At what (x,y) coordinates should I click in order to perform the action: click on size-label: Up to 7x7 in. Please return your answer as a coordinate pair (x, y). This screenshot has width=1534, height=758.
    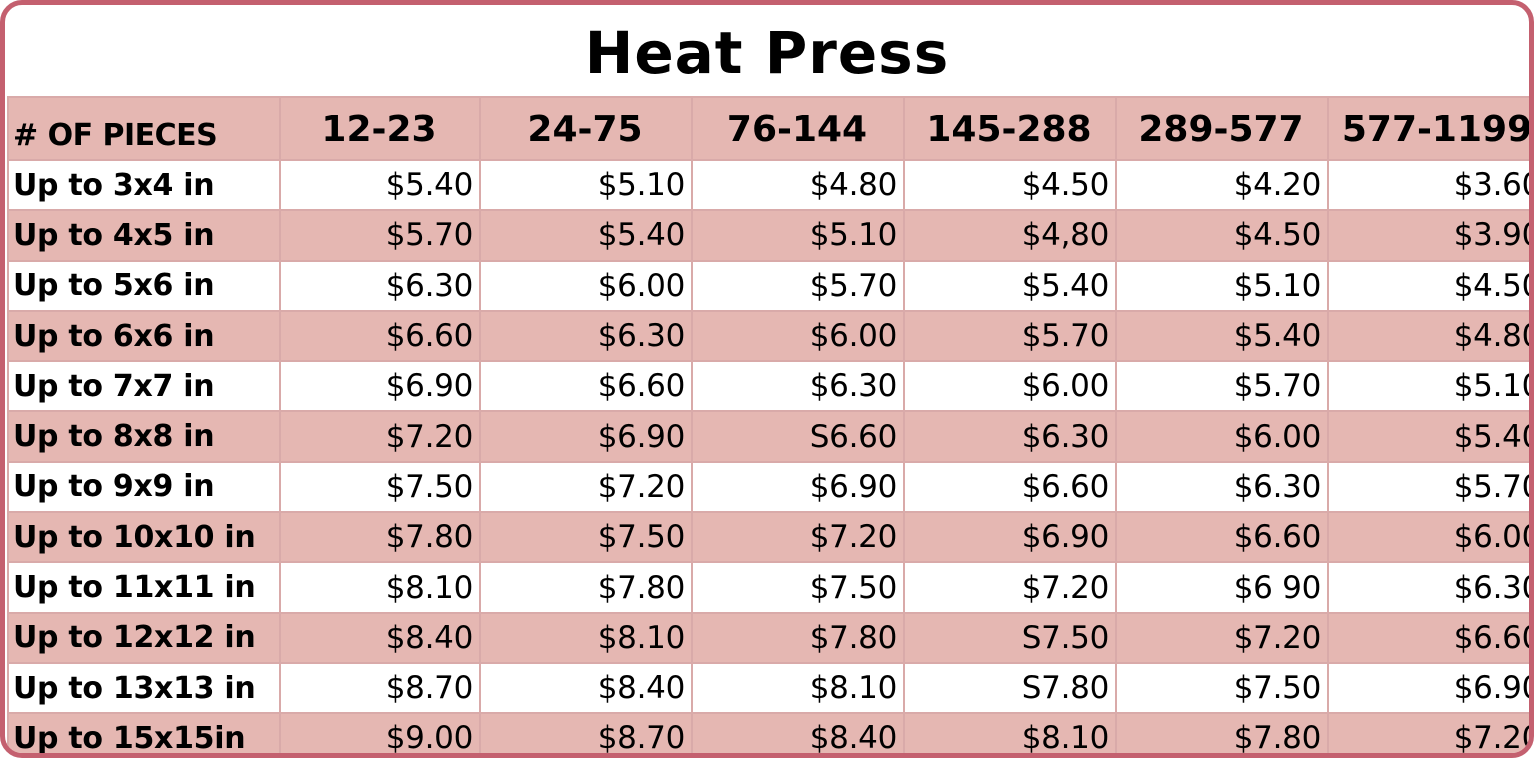
    Looking at the image, I should click on (144, 386).